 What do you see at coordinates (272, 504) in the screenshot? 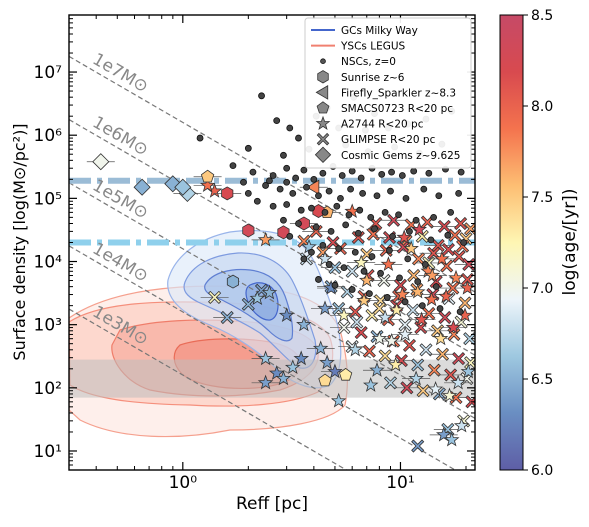
I see `x-axis-label: Reff [pc]` at bounding box center [272, 504].